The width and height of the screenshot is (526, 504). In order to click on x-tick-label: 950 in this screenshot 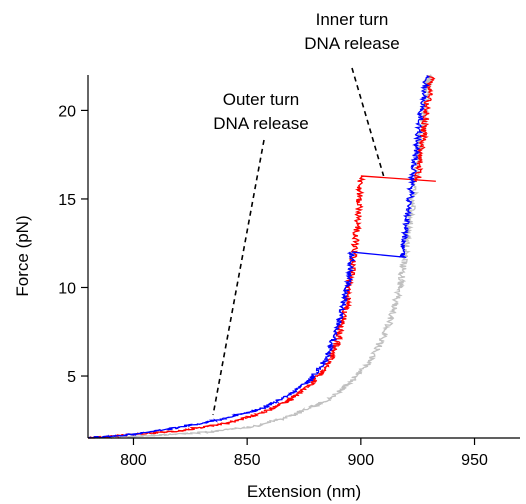, I will do `click(474, 460)`.